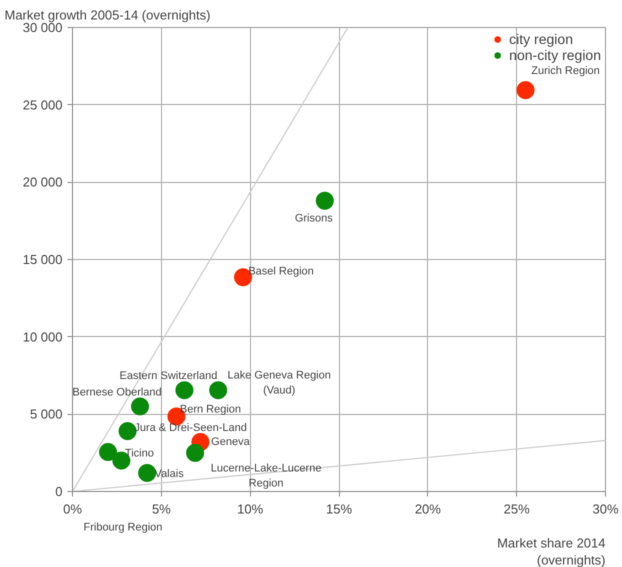  Describe the element at coordinates (605, 509) in the screenshot. I see `x-tick-label: 30%` at that location.